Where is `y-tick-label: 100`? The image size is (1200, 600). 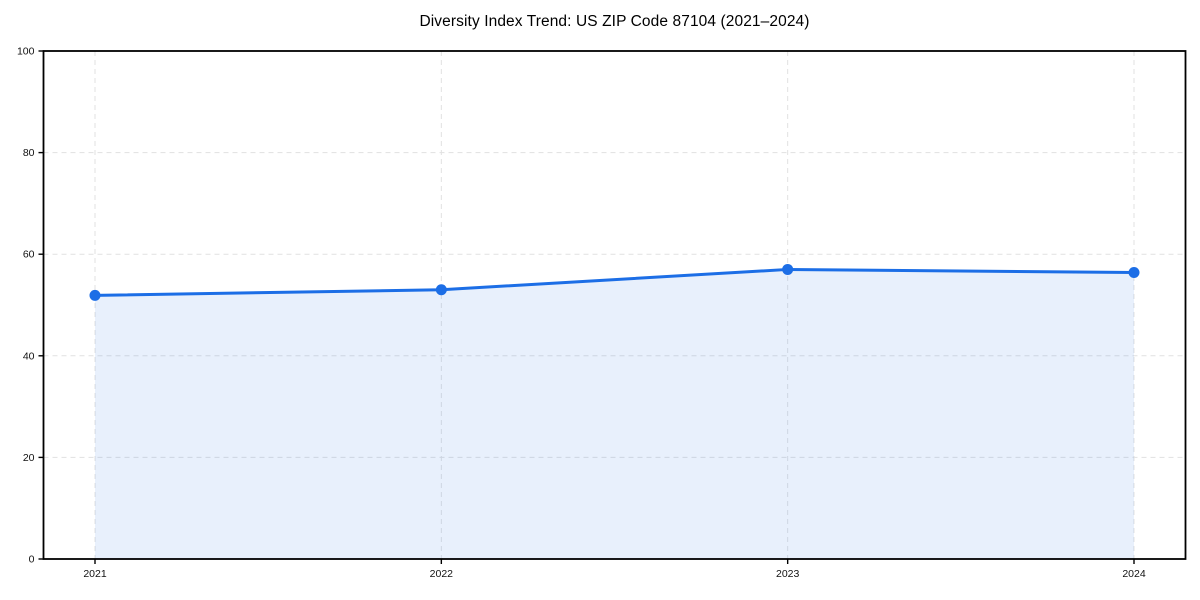
y-tick-label: 100 is located at coordinates (26, 52).